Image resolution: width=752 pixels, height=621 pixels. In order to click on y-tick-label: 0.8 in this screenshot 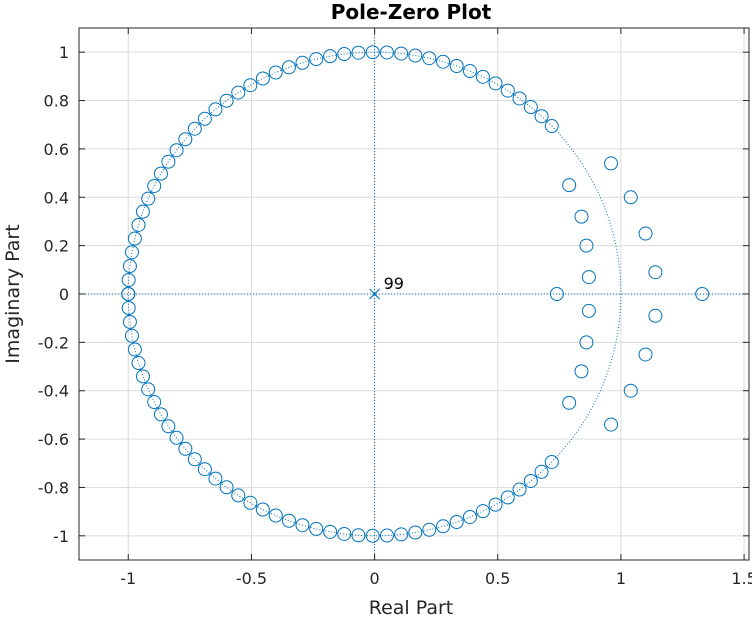, I will do `click(56, 101)`.